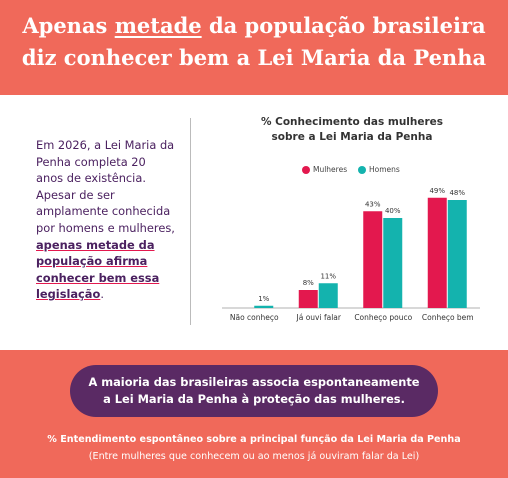 The height and width of the screenshot is (478, 508). What do you see at coordinates (308, 283) in the screenshot?
I see `value-label: 8%` at bounding box center [308, 283].